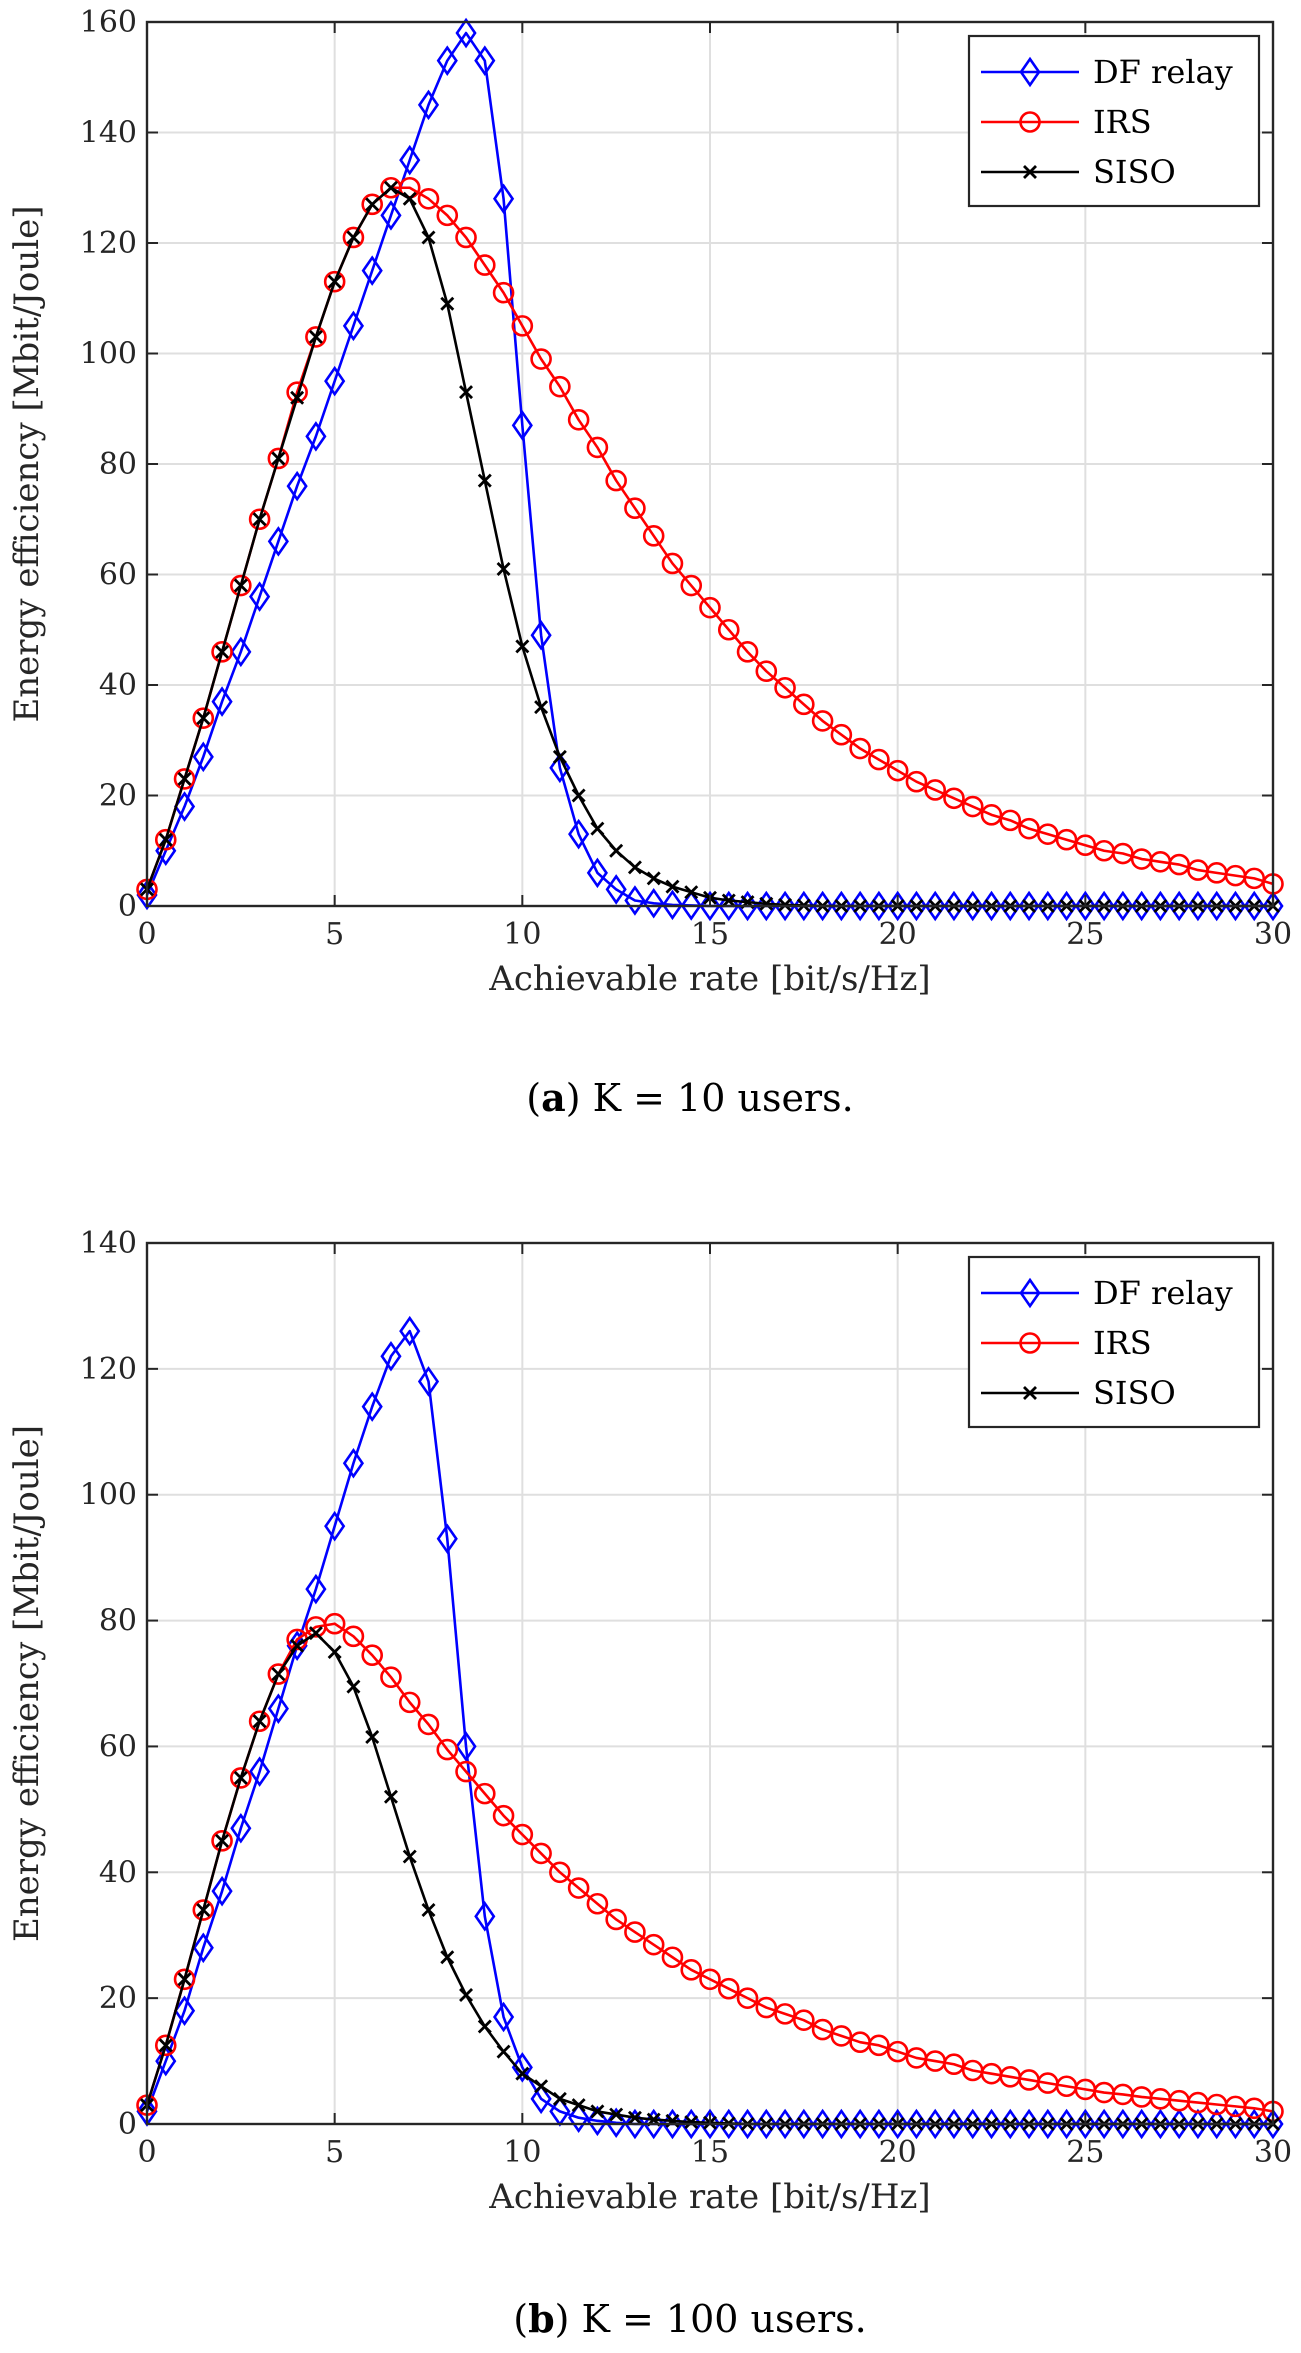 This screenshot has height=2353, width=1301. I want to click on panel-b-x-tick-label: 30, so click(1273, 2152).